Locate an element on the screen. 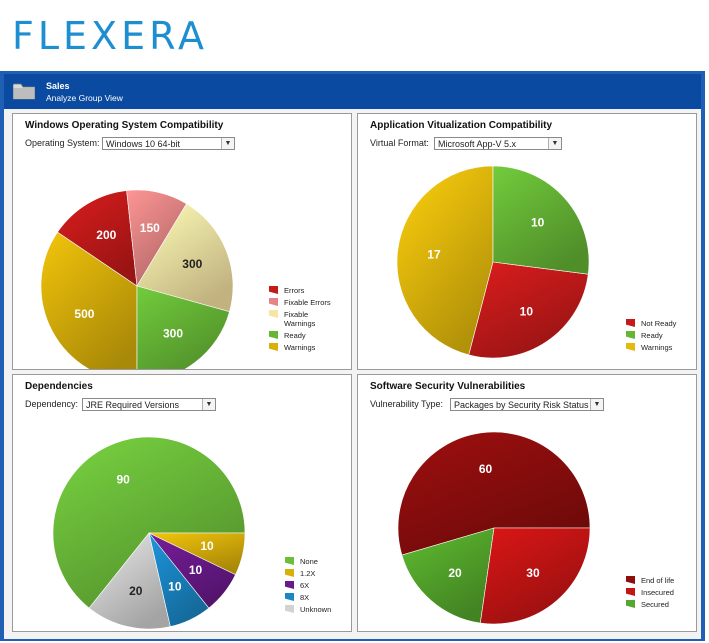  legend-label: Secured is located at coordinates (655, 604).